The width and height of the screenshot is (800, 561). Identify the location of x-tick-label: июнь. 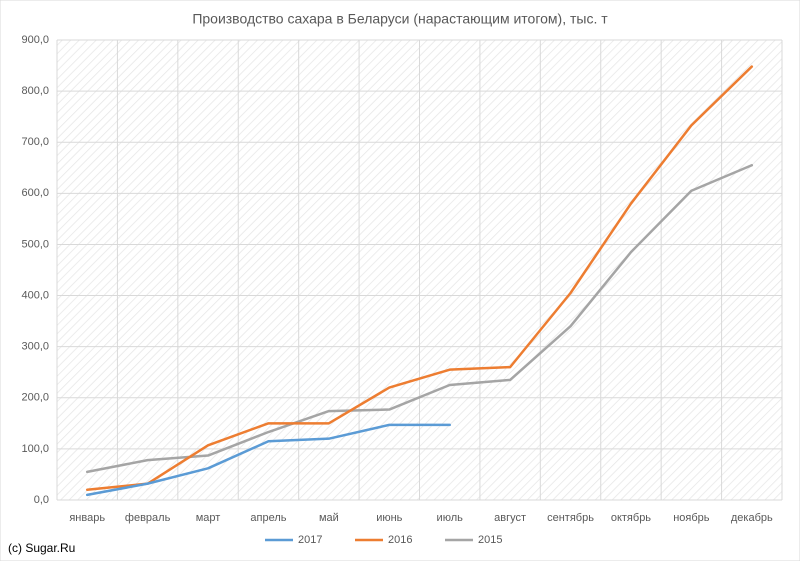
(389, 518).